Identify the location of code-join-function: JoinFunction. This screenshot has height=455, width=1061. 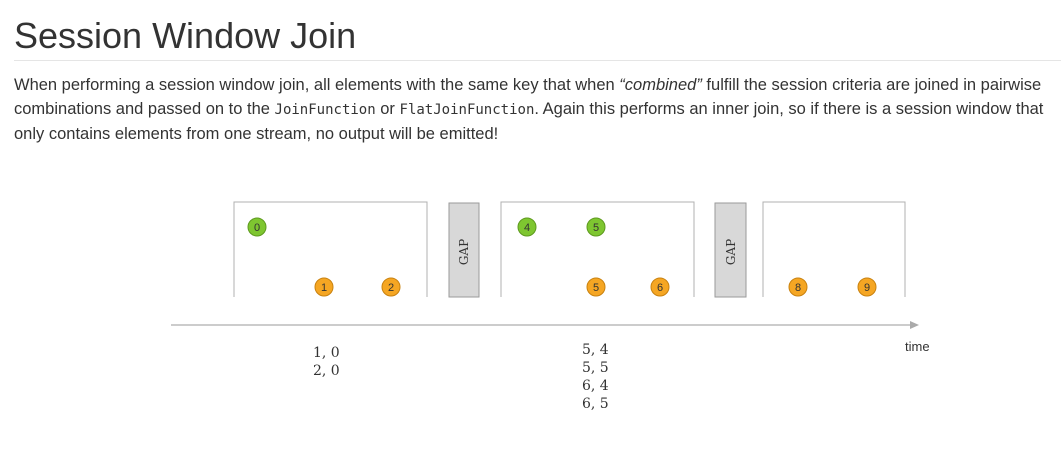
(325, 110).